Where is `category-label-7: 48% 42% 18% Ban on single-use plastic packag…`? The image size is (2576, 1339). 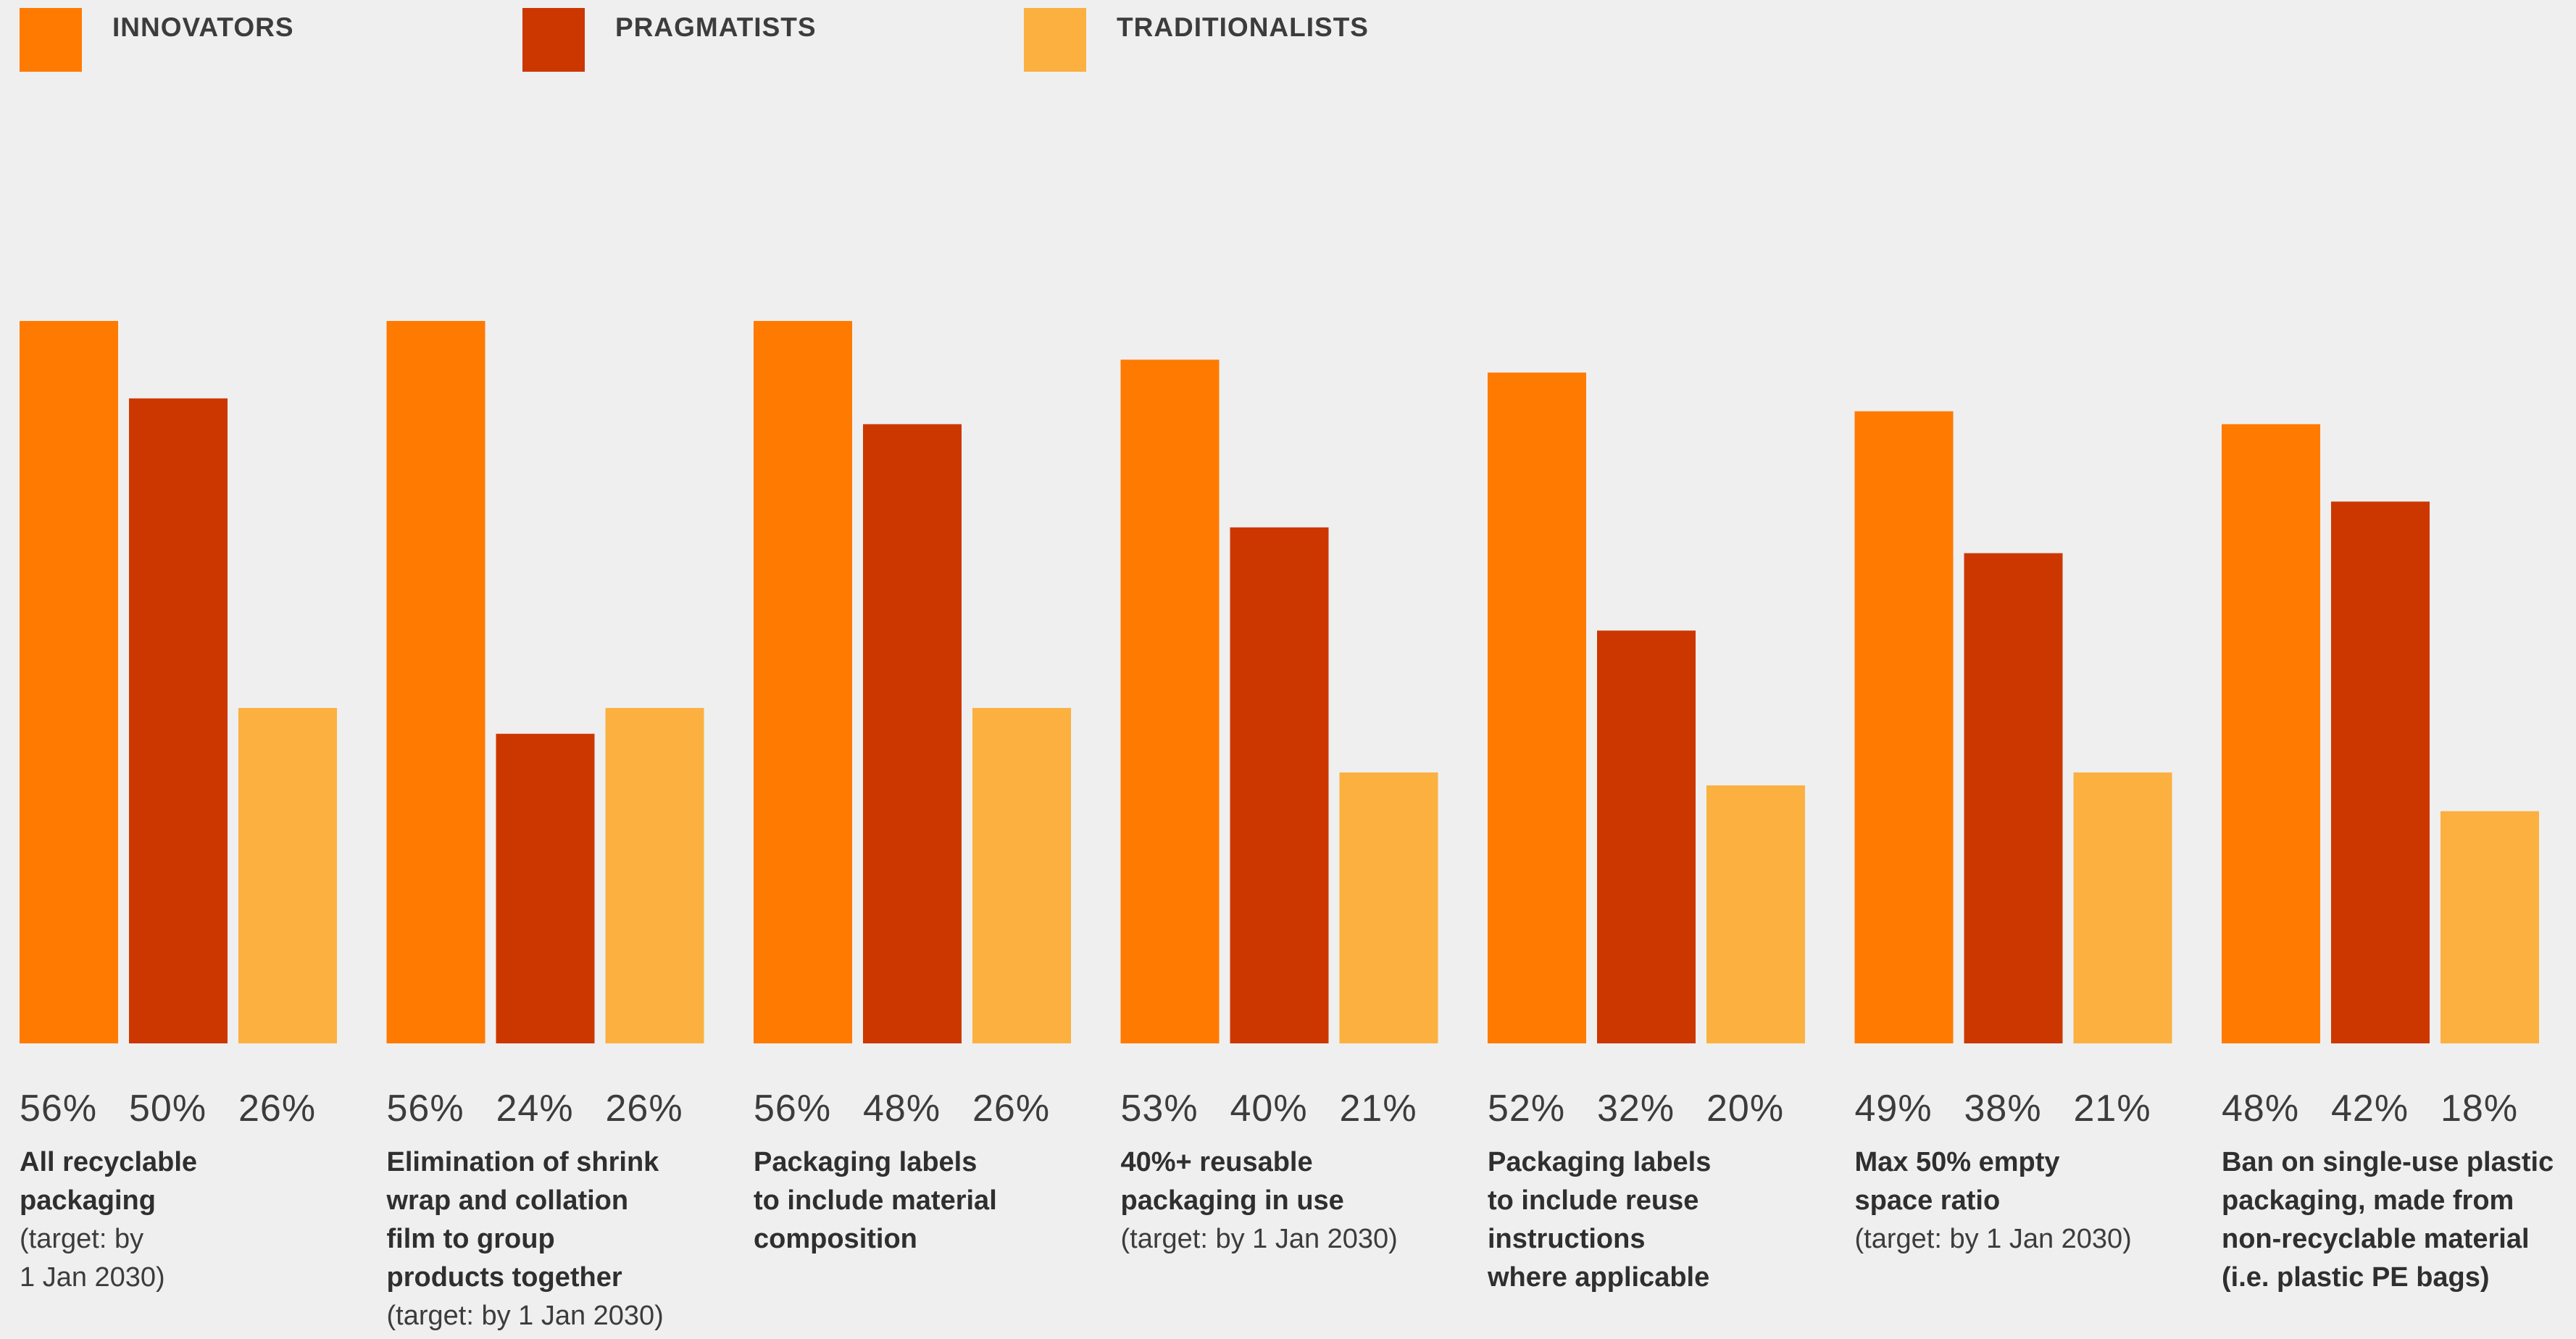 category-label-7: 48% 42% 18% Ban on single-use plastic packag… is located at coordinates (2395, 1192).